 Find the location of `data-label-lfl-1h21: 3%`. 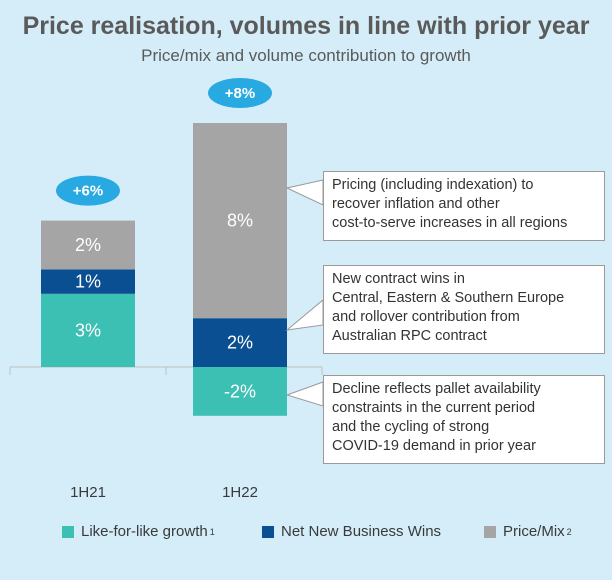

data-label-lfl-1h21: 3% is located at coordinates (88, 330).